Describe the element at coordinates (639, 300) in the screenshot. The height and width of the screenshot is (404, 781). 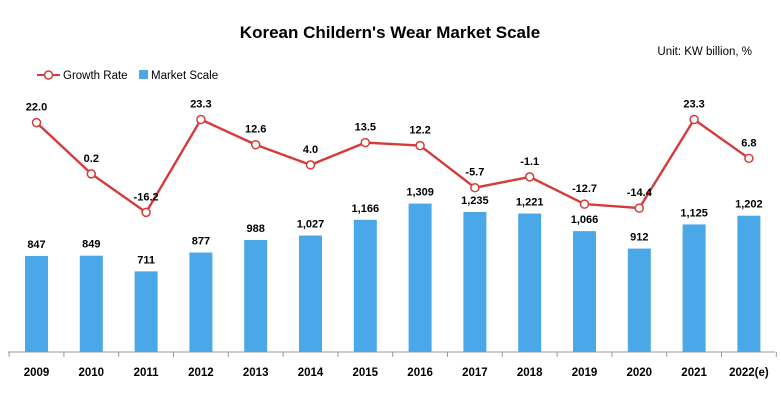
I see `bar-2020` at that location.